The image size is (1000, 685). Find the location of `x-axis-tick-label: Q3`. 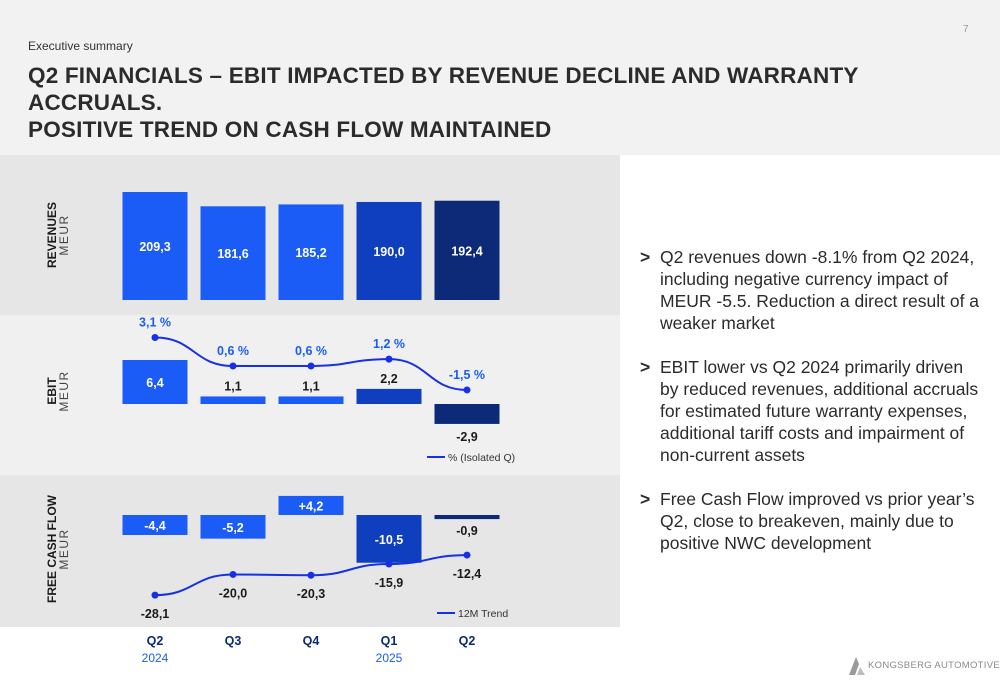

x-axis-tick-label: Q3 is located at coordinates (233, 641).